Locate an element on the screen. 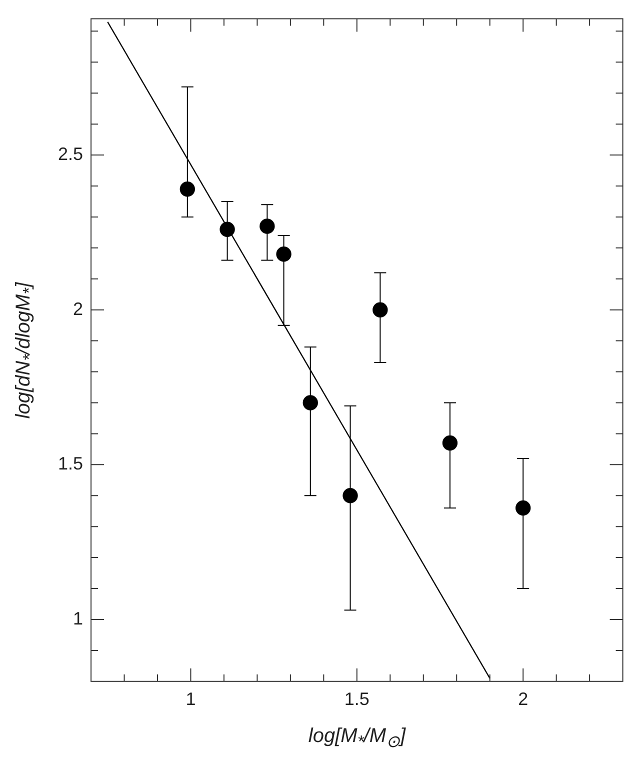 This screenshot has height=759, width=631. x-tick-label: 1.5 is located at coordinates (357, 699).